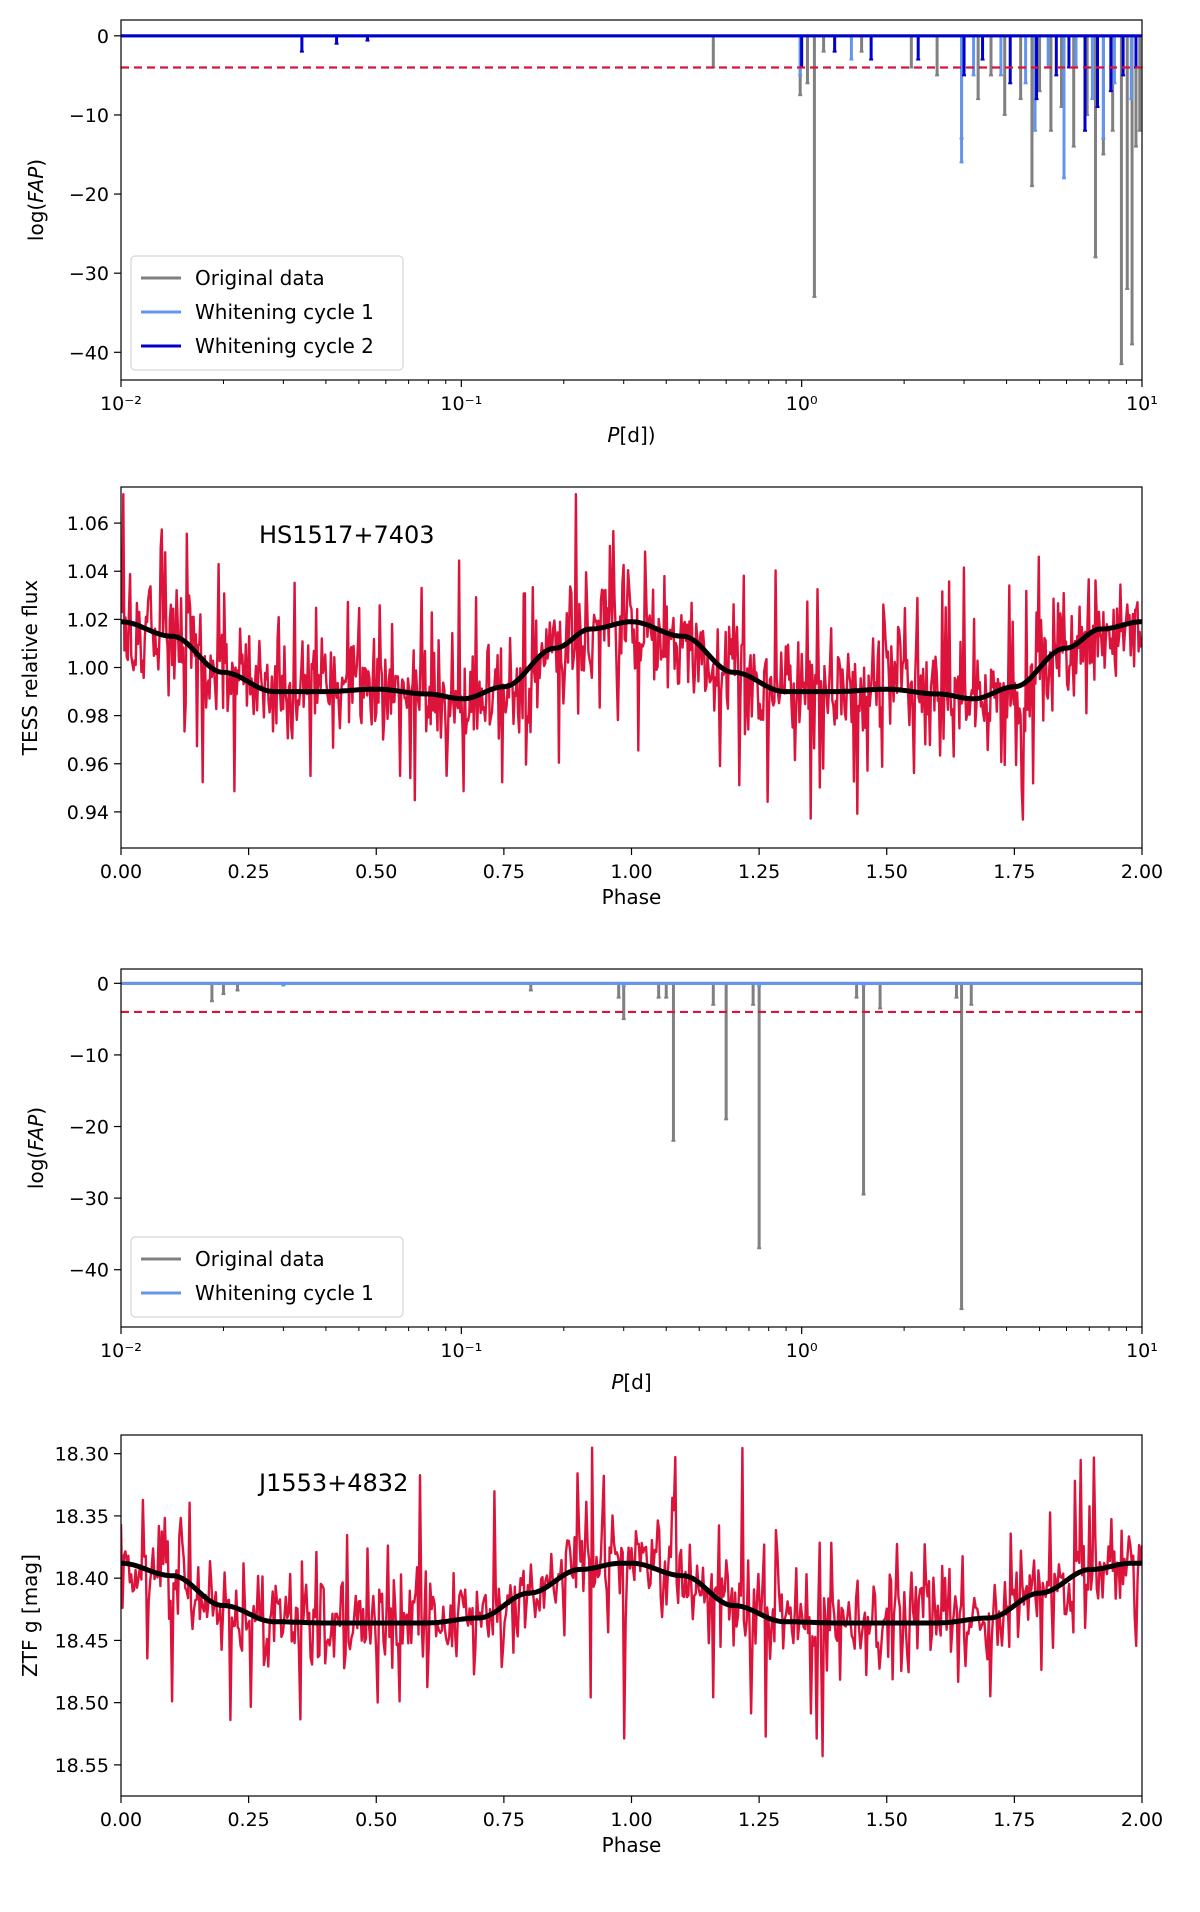 Image resolution: width=1200 pixels, height=1912 pixels. I want to click on y-axis-label: ZTF g [mag], so click(30, 1615).